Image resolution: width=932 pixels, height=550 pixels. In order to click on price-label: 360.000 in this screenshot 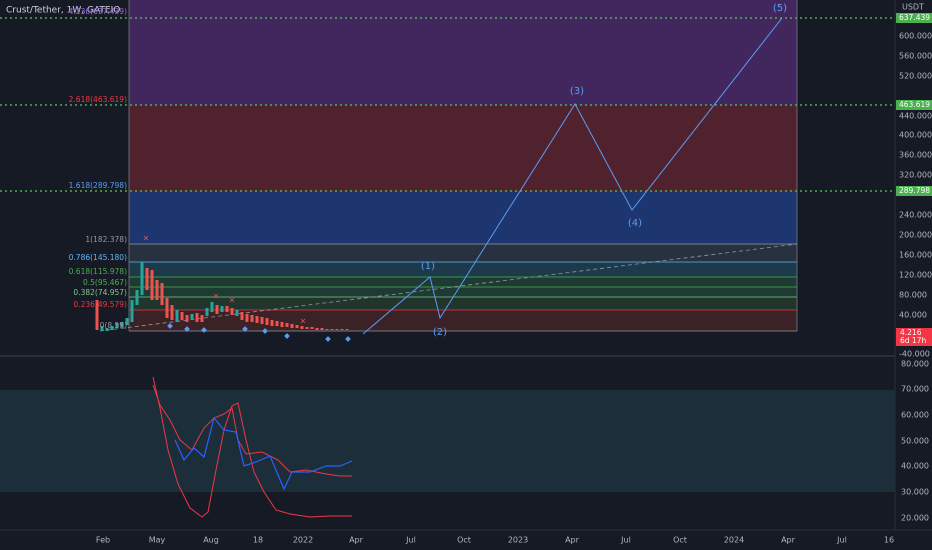, I will do `click(915, 155)`.